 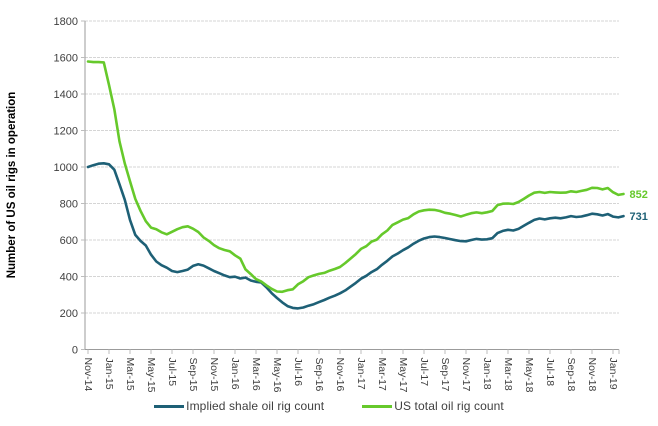 What do you see at coordinates (550, 372) in the screenshot?
I see `x-axis-tick-label: Jul-18` at bounding box center [550, 372].